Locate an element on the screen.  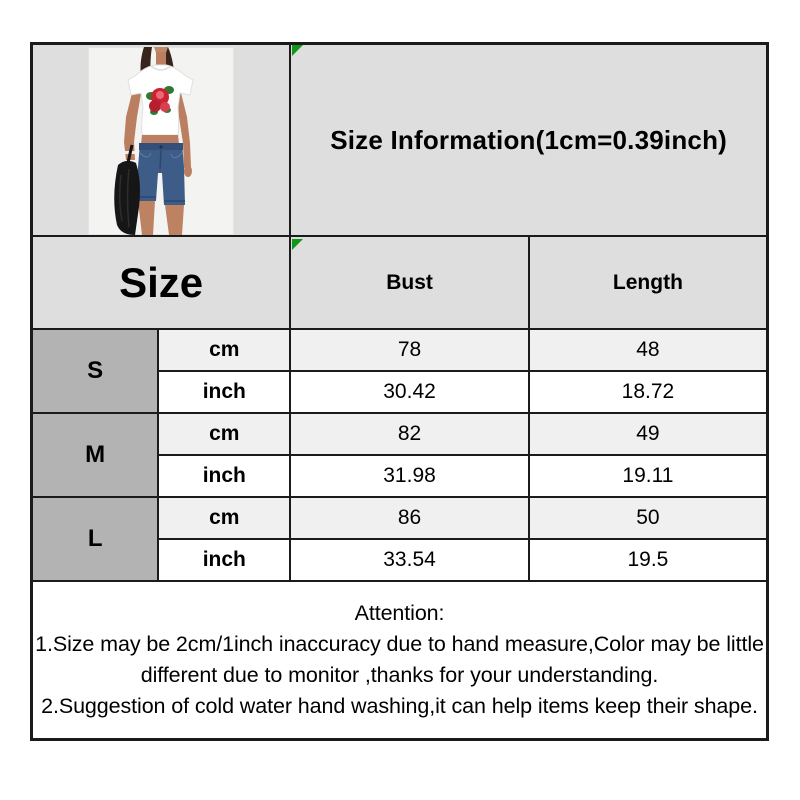
arm-right is located at coordinates (184, 130).